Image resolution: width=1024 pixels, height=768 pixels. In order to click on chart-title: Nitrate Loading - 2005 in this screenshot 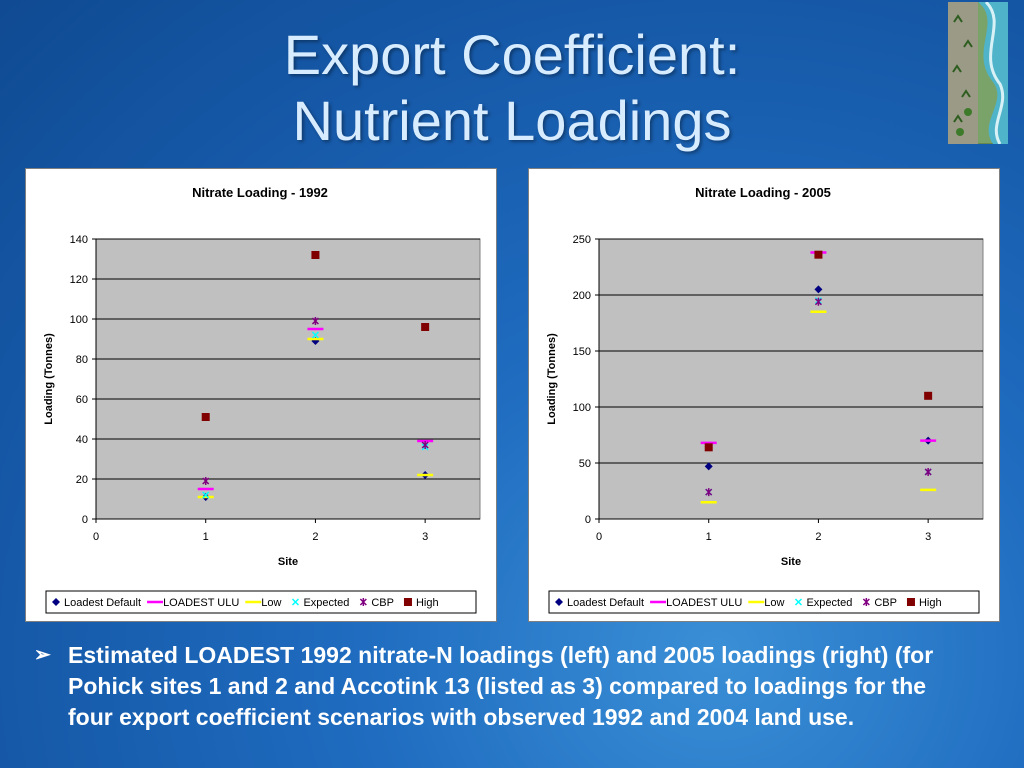, I will do `click(763, 192)`.